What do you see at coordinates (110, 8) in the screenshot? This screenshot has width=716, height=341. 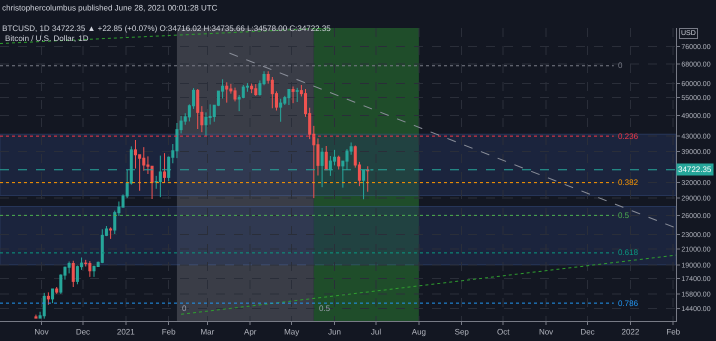 I see `chart-title: christophercolumbus published June 28, 2021 00:01:28 UTC` at bounding box center [110, 8].